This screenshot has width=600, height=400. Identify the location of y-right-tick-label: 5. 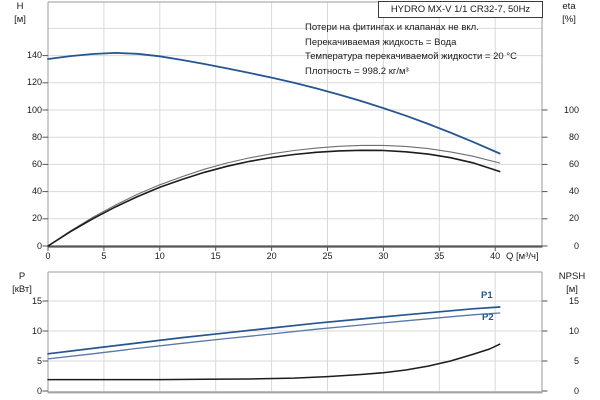
(576, 360).